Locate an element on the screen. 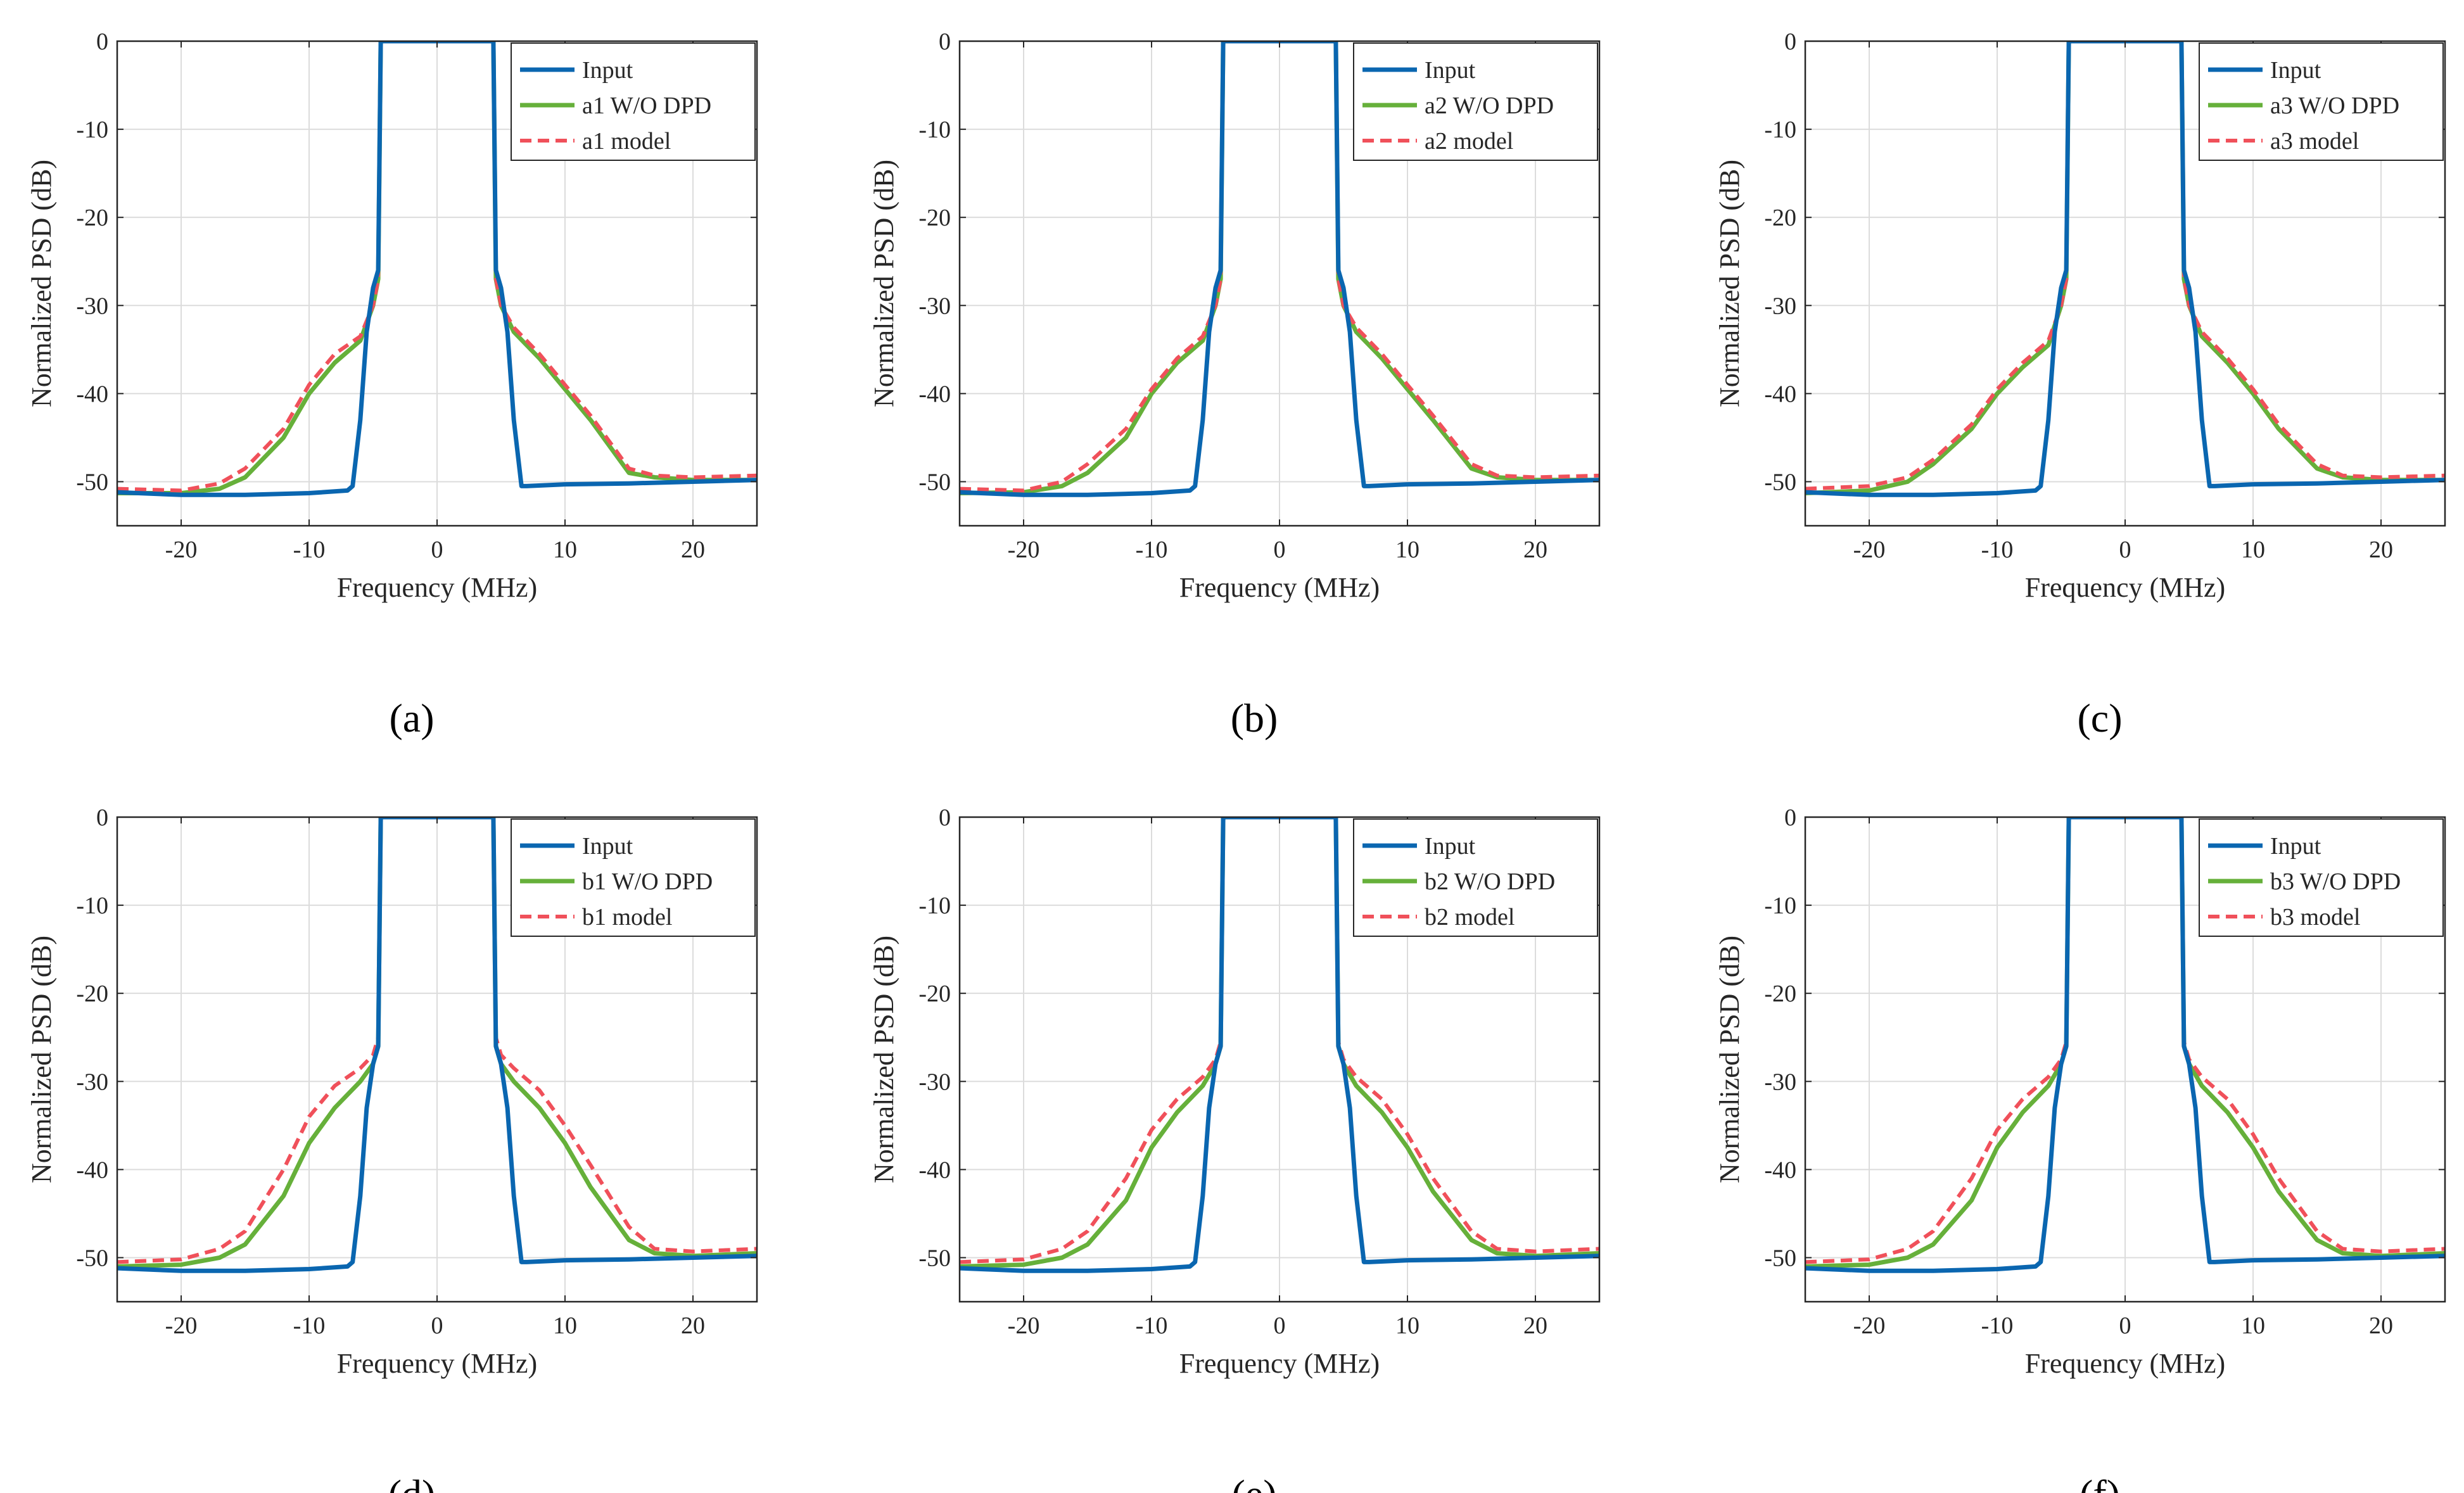 This screenshot has width=2464, height=1493. legend-label: a1 model is located at coordinates (626, 141).